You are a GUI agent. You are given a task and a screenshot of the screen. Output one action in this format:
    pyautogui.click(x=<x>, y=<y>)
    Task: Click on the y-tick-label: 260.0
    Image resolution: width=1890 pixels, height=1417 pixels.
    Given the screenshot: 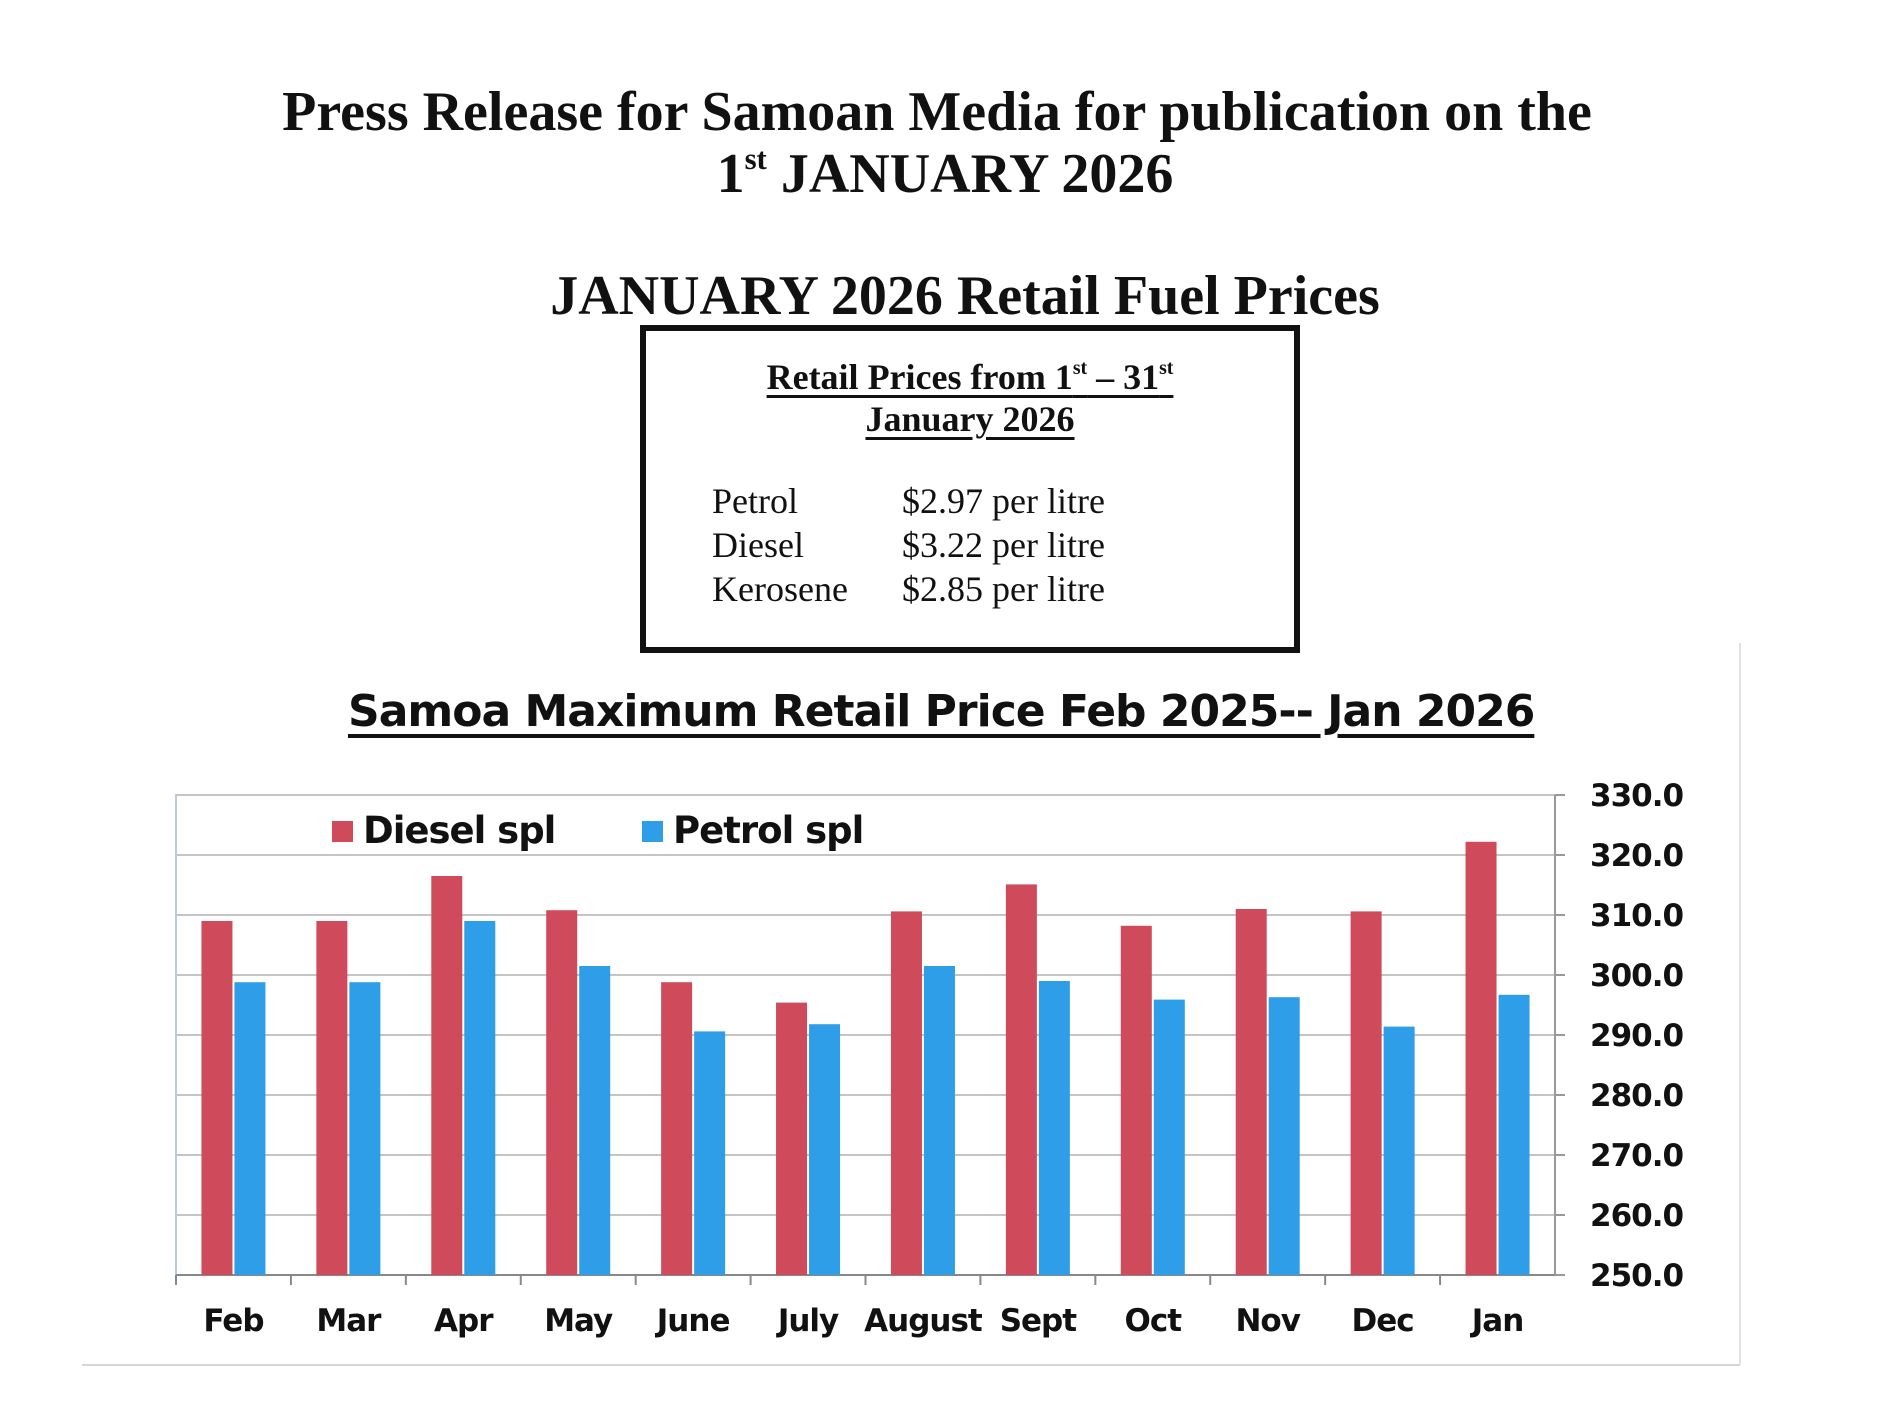 What is the action you would take?
    pyautogui.click(x=1636, y=1216)
    